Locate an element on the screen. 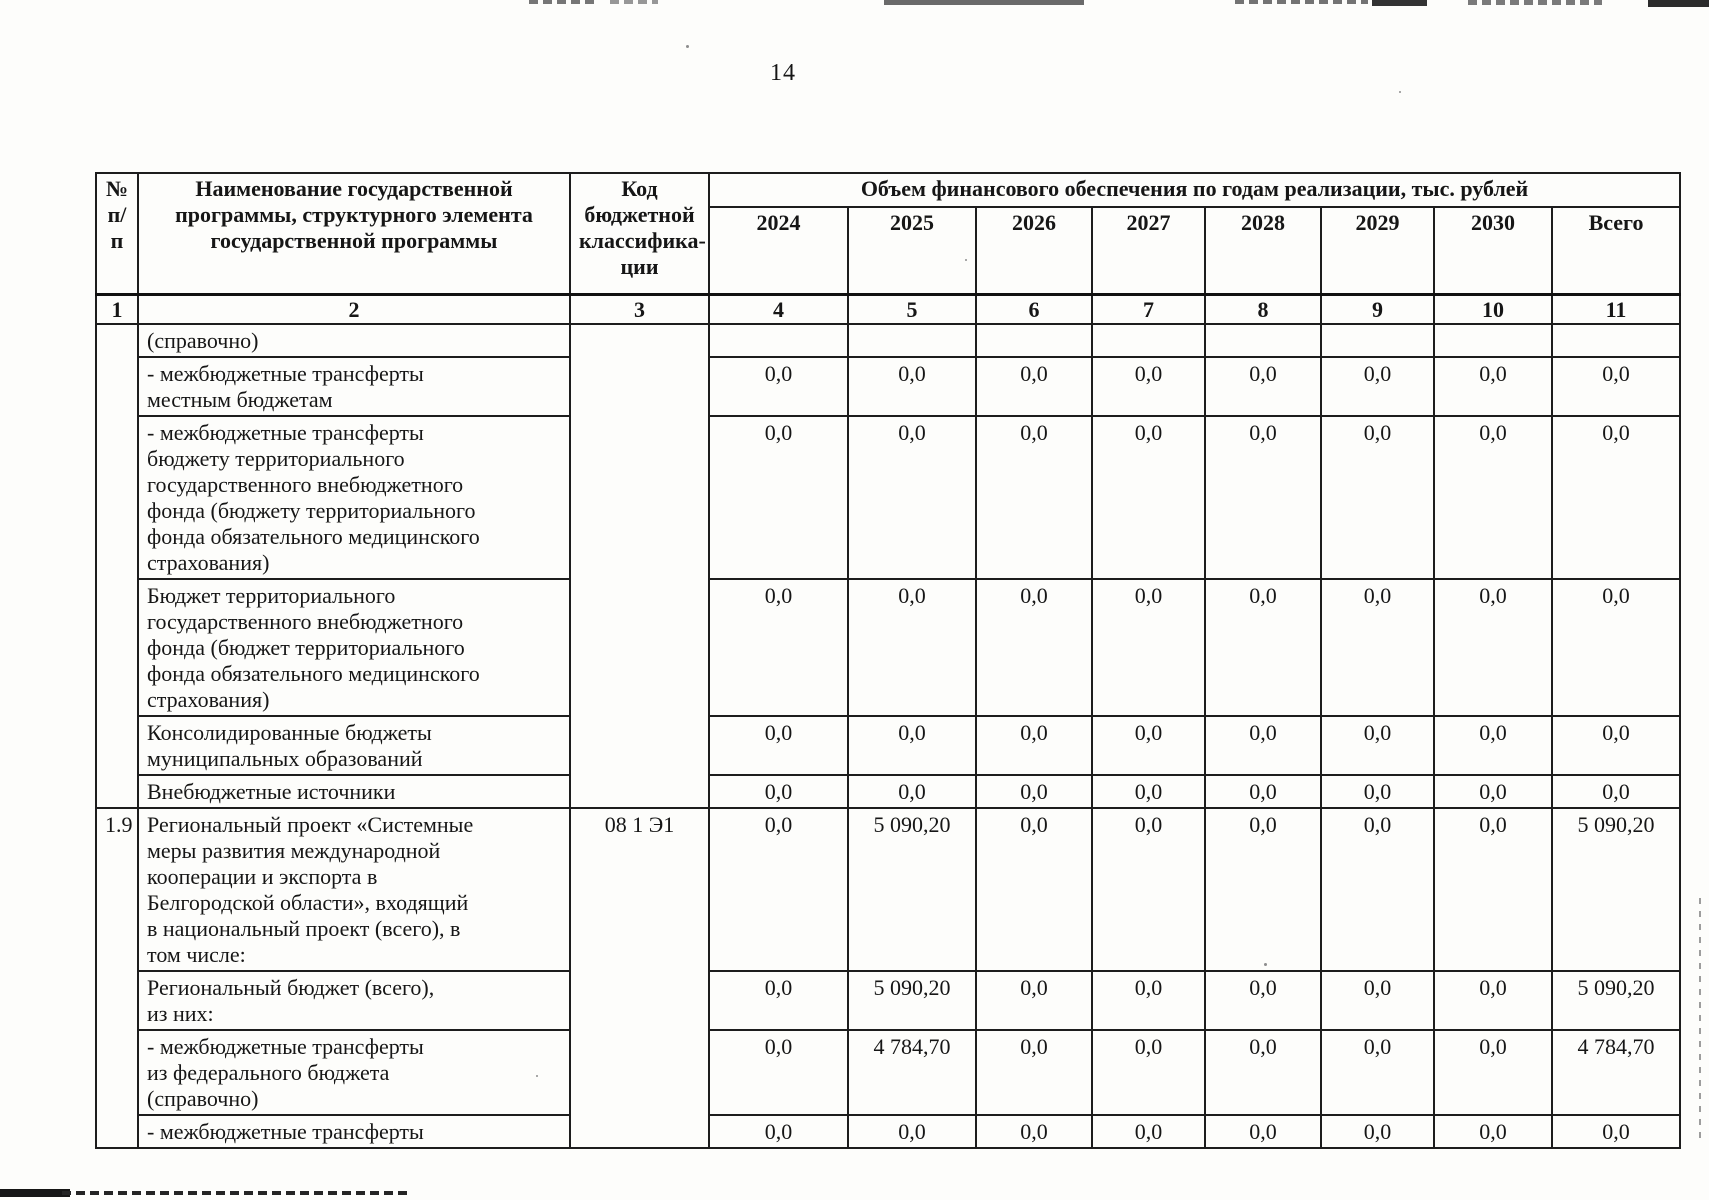 The height and width of the screenshot is (1200, 1709). column-index-2: 2 is located at coordinates (354, 308).